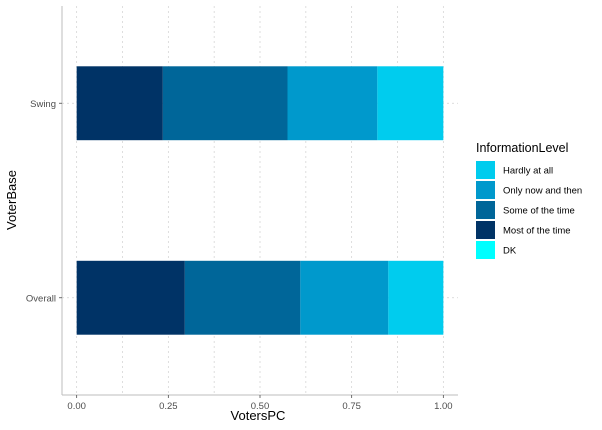 The height and width of the screenshot is (430, 602). I want to click on y-axis-title: VoterBase, so click(11, 200).